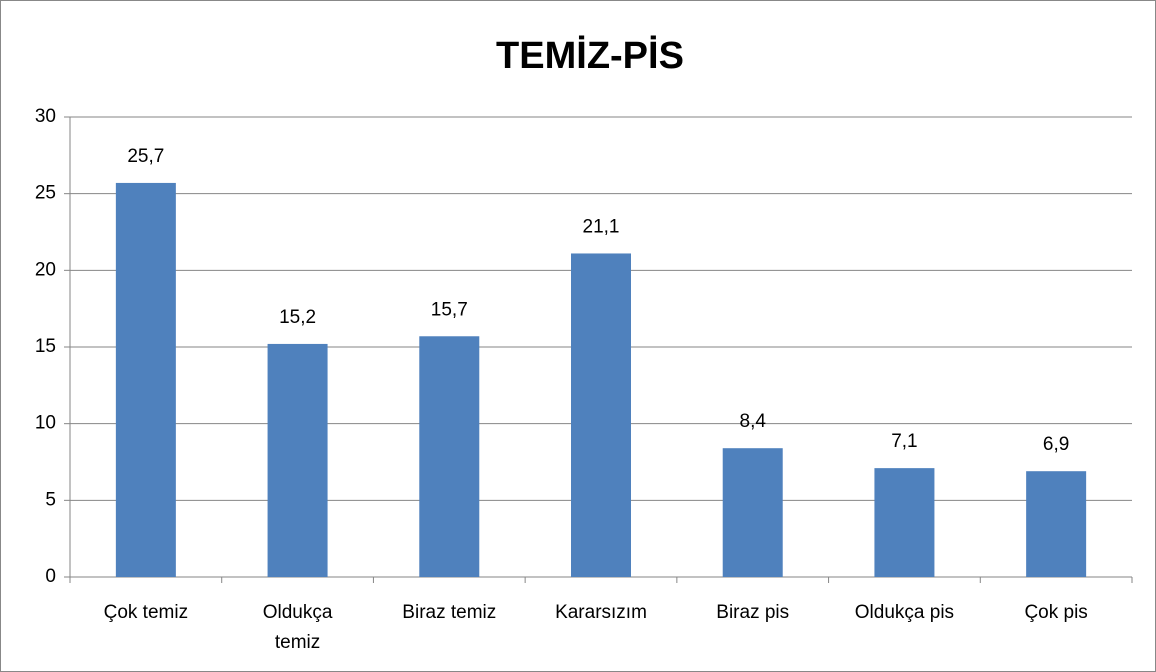 Image resolution: width=1156 pixels, height=672 pixels. Describe the element at coordinates (45, 269) in the screenshot. I see `y-tick-label: 20` at that location.